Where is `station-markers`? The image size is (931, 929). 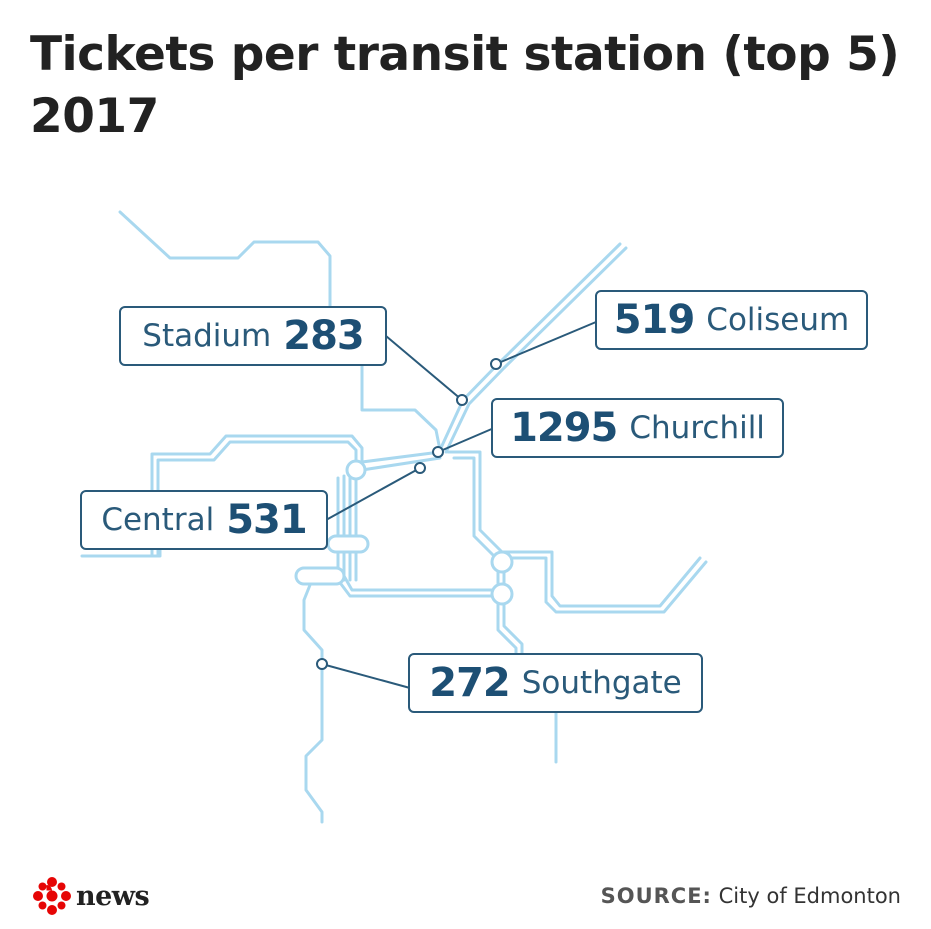
station-markers is located at coordinates (409, 514).